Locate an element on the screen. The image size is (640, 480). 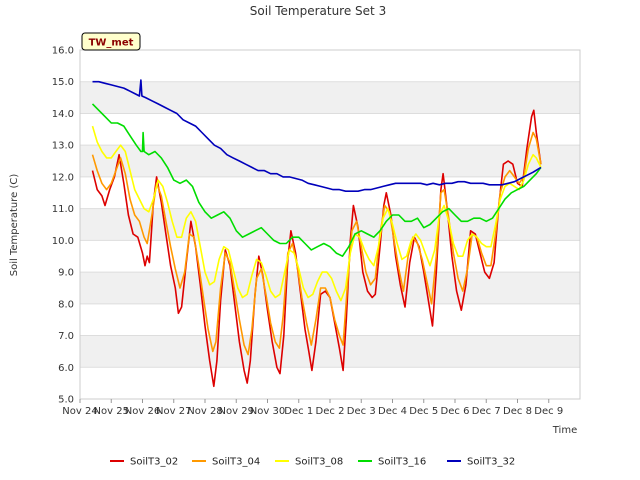
x-tick-label: Dec 5 is located at coordinates (423, 411).